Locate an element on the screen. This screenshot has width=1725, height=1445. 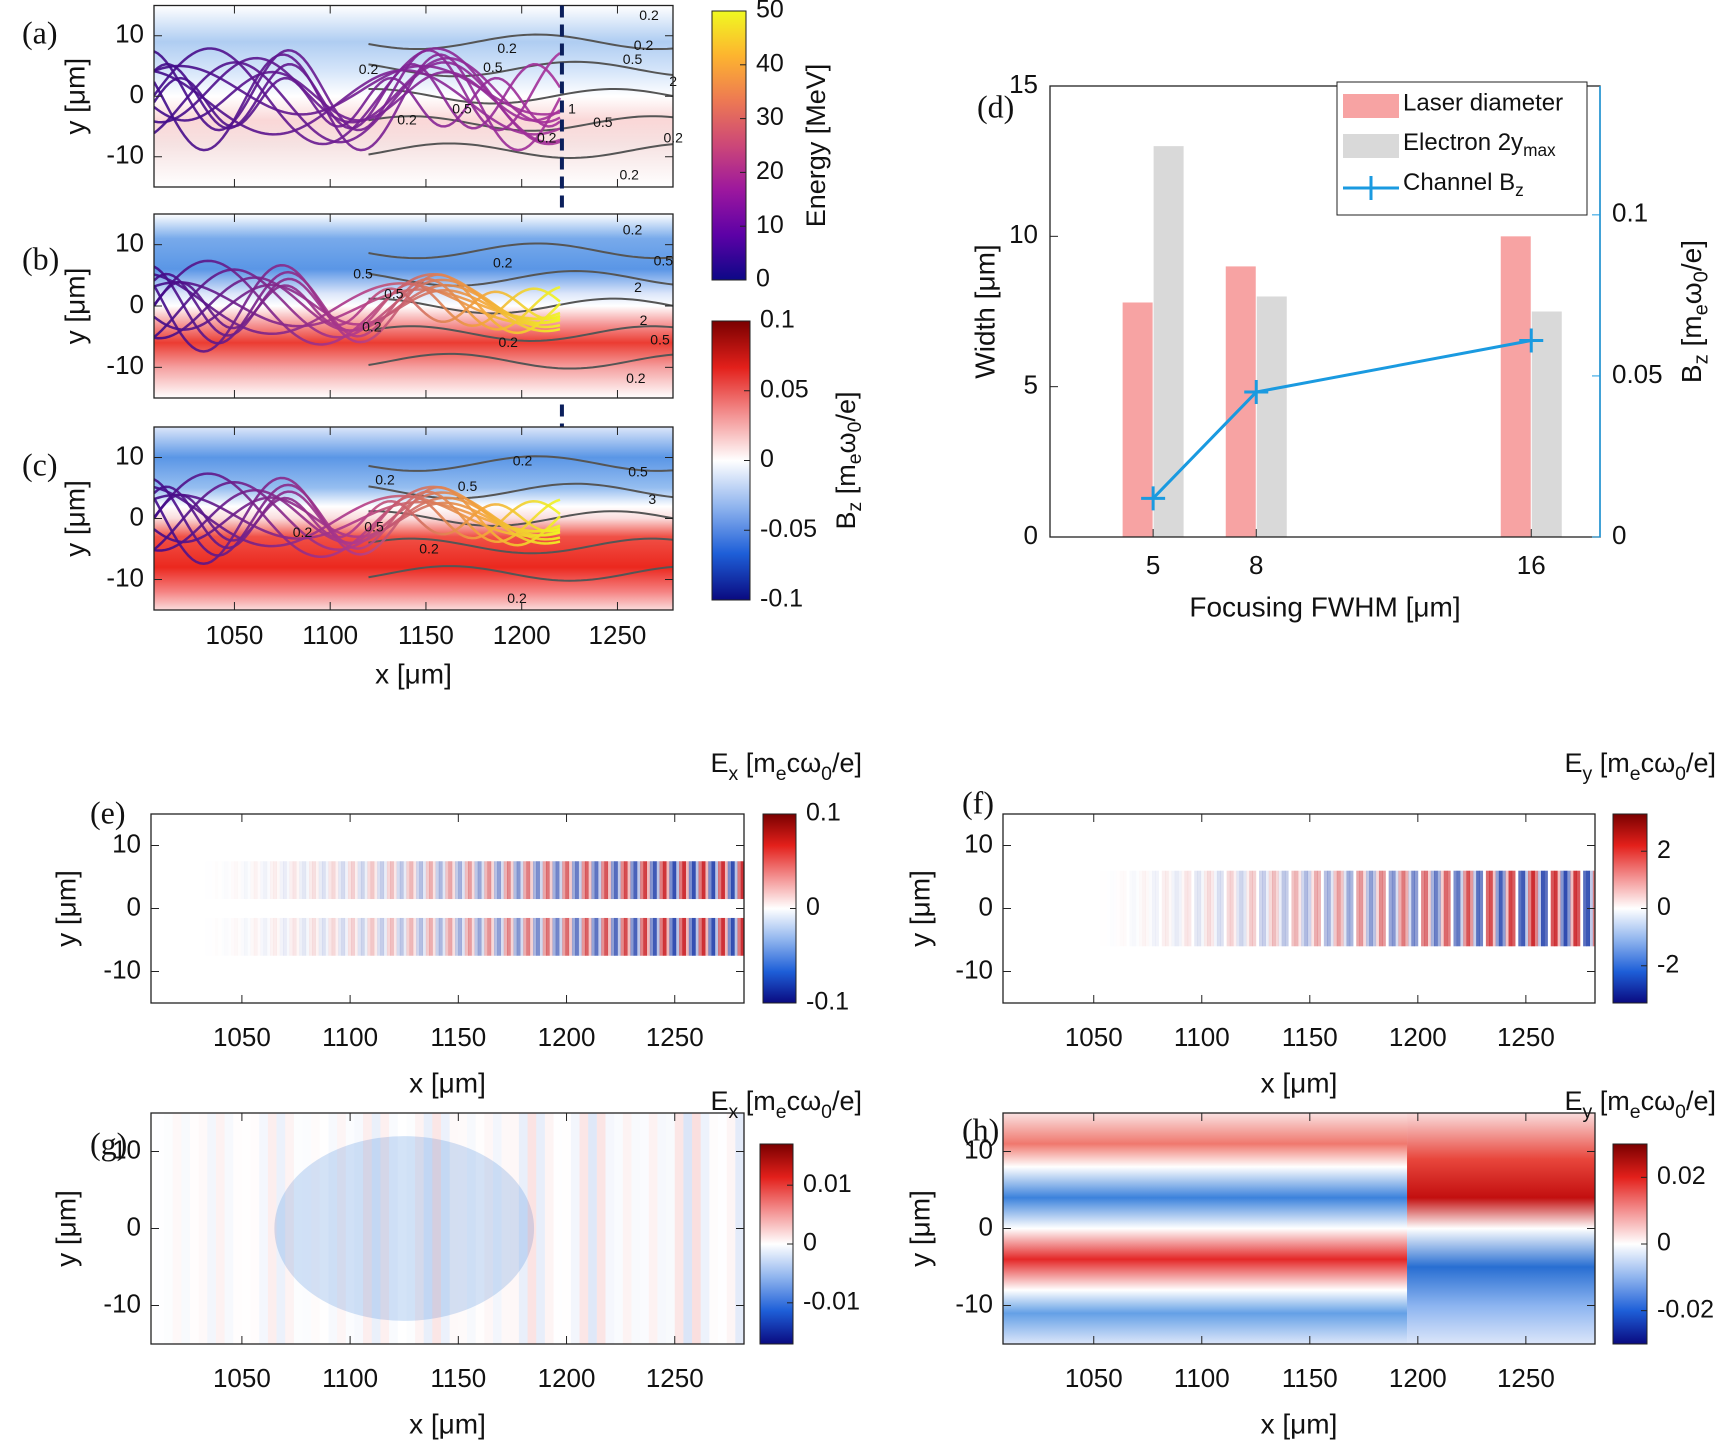
y2-tick-label: 0 is located at coordinates (1619, 535).